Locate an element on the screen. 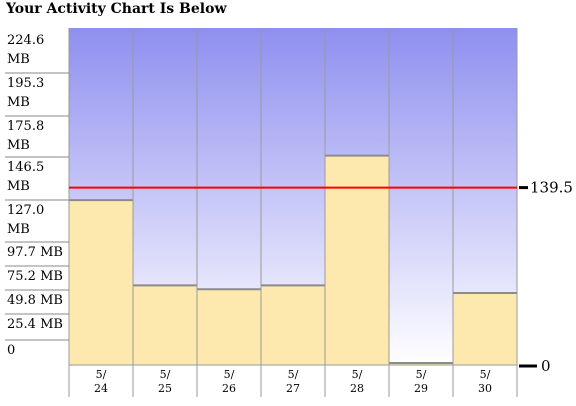 This screenshot has width=576, height=406. x-tick-label: 24 is located at coordinates (101, 388).